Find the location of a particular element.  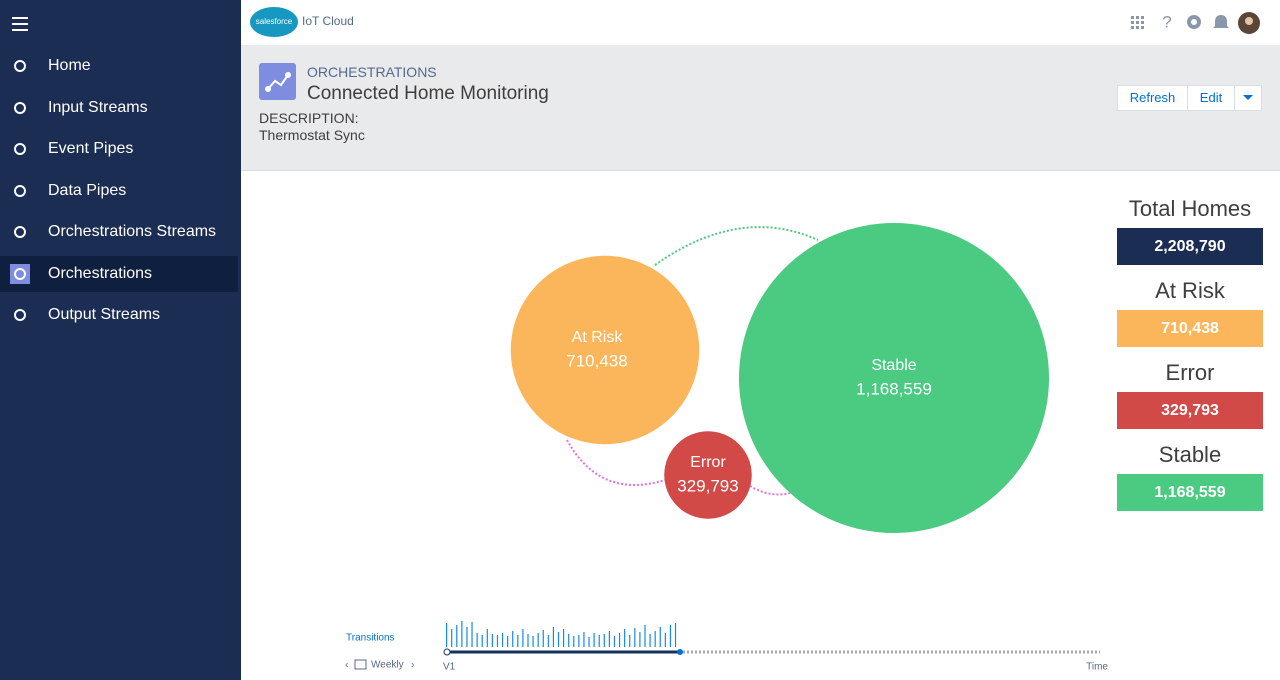

edit-button: Edit is located at coordinates (1211, 98).